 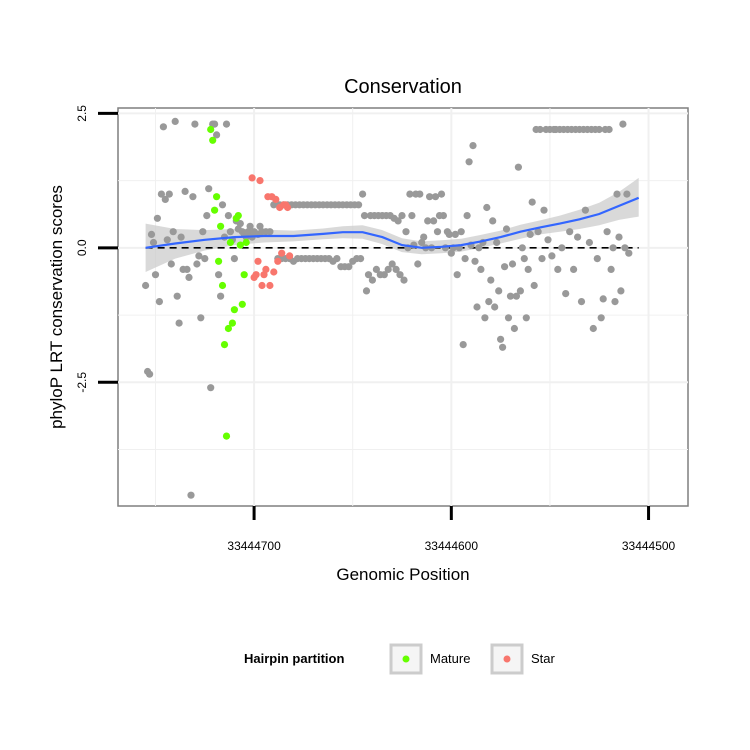 What do you see at coordinates (82, 247) in the screenshot?
I see `y-tick-label: 0.0` at bounding box center [82, 247].